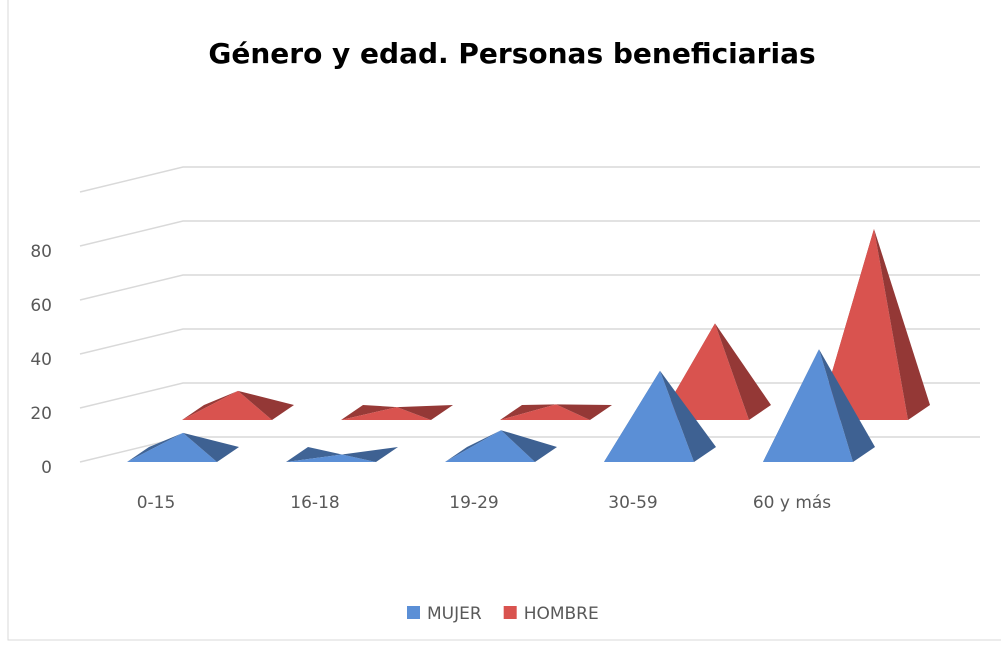  I want to click on x-tick-label: 60 y más, so click(792, 503).